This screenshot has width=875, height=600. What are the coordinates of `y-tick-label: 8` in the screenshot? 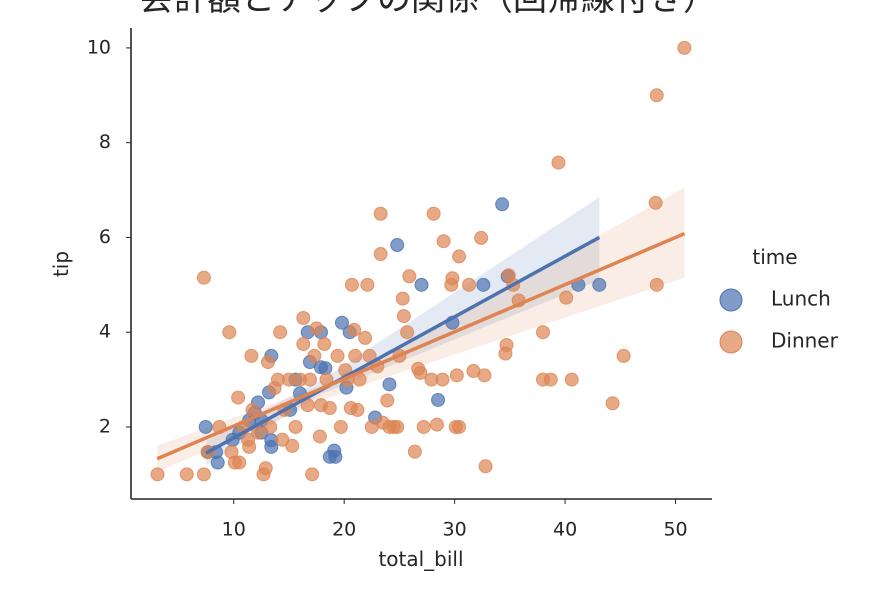 It's located at (105, 142).